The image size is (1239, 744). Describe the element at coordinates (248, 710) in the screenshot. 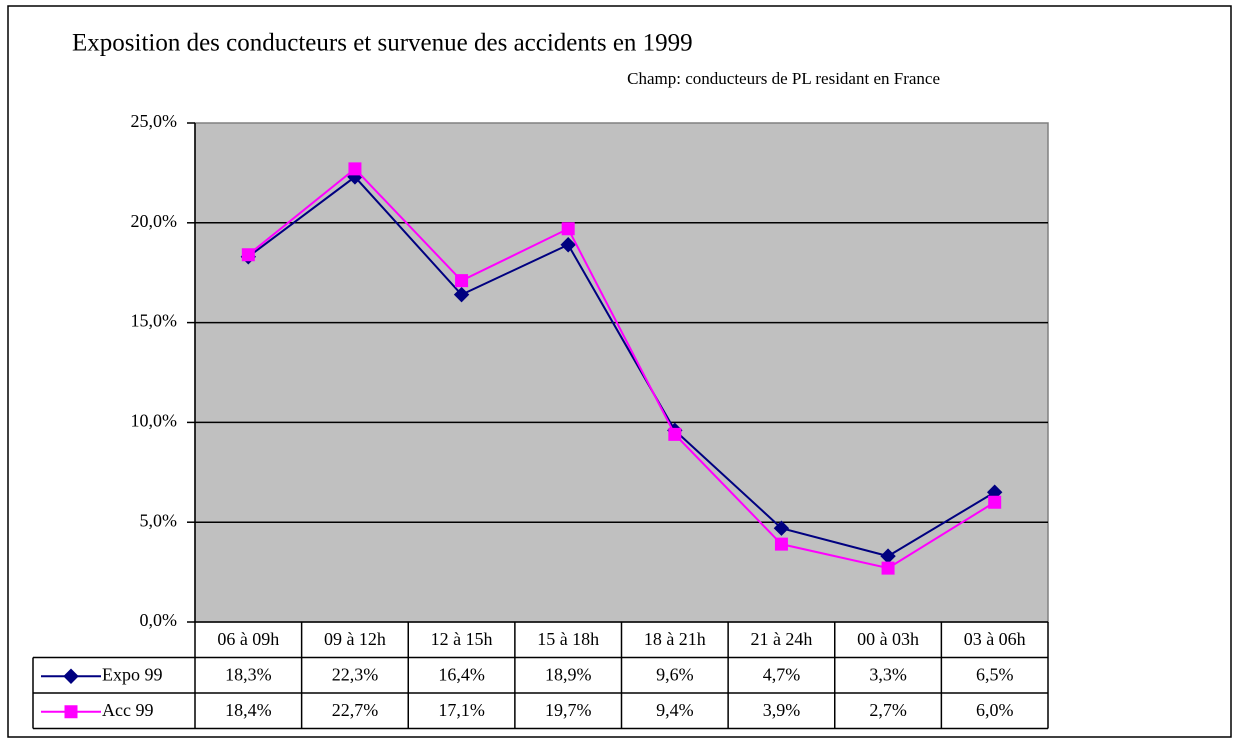

I see `table-value: 18,4%` at that location.